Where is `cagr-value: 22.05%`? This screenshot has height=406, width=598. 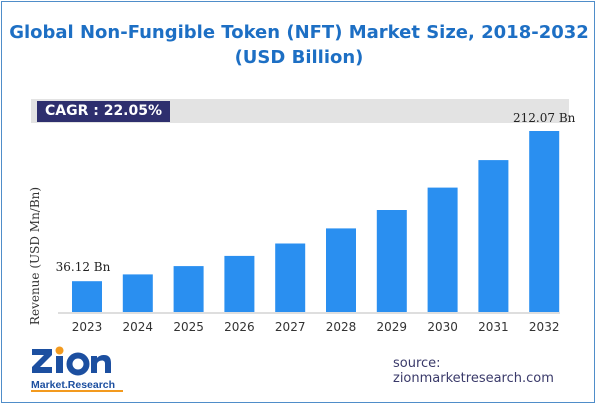
cagr-value: 22.05% is located at coordinates (133, 111).